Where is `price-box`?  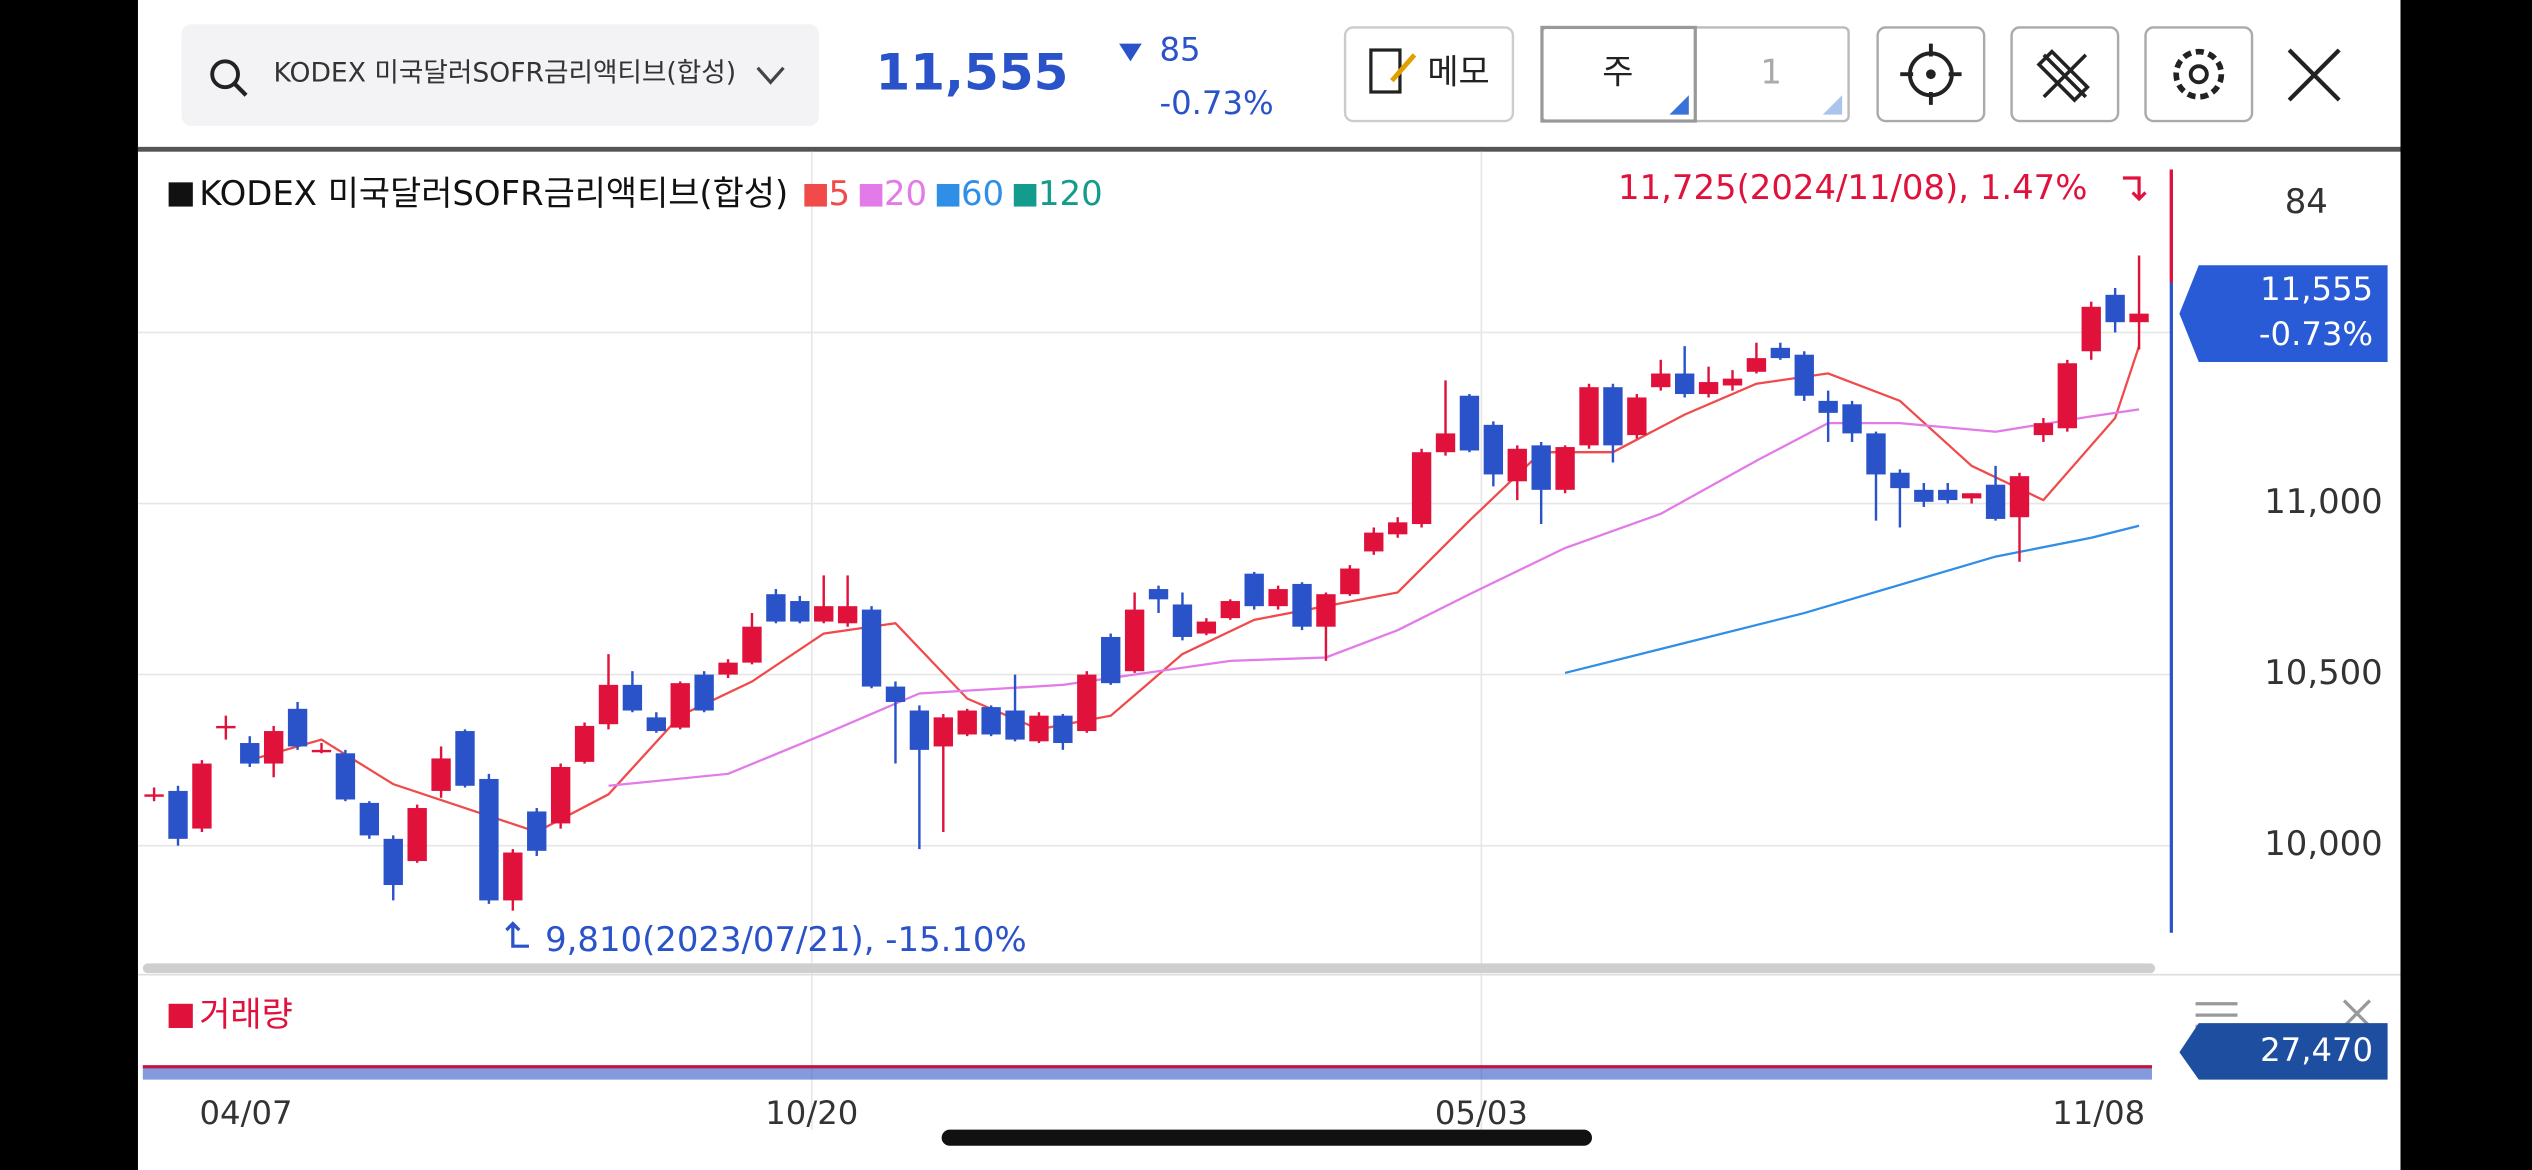 price-box is located at coordinates (2283, 314).